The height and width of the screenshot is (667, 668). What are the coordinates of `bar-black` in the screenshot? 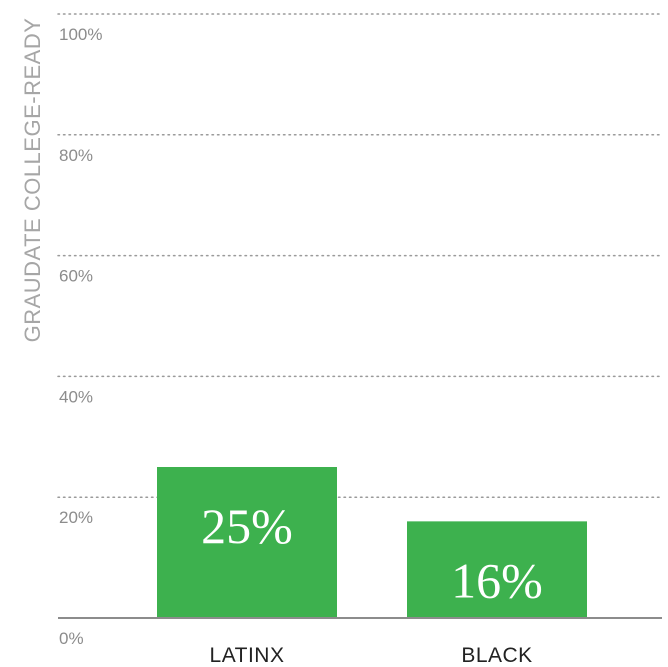 It's located at (497, 569).